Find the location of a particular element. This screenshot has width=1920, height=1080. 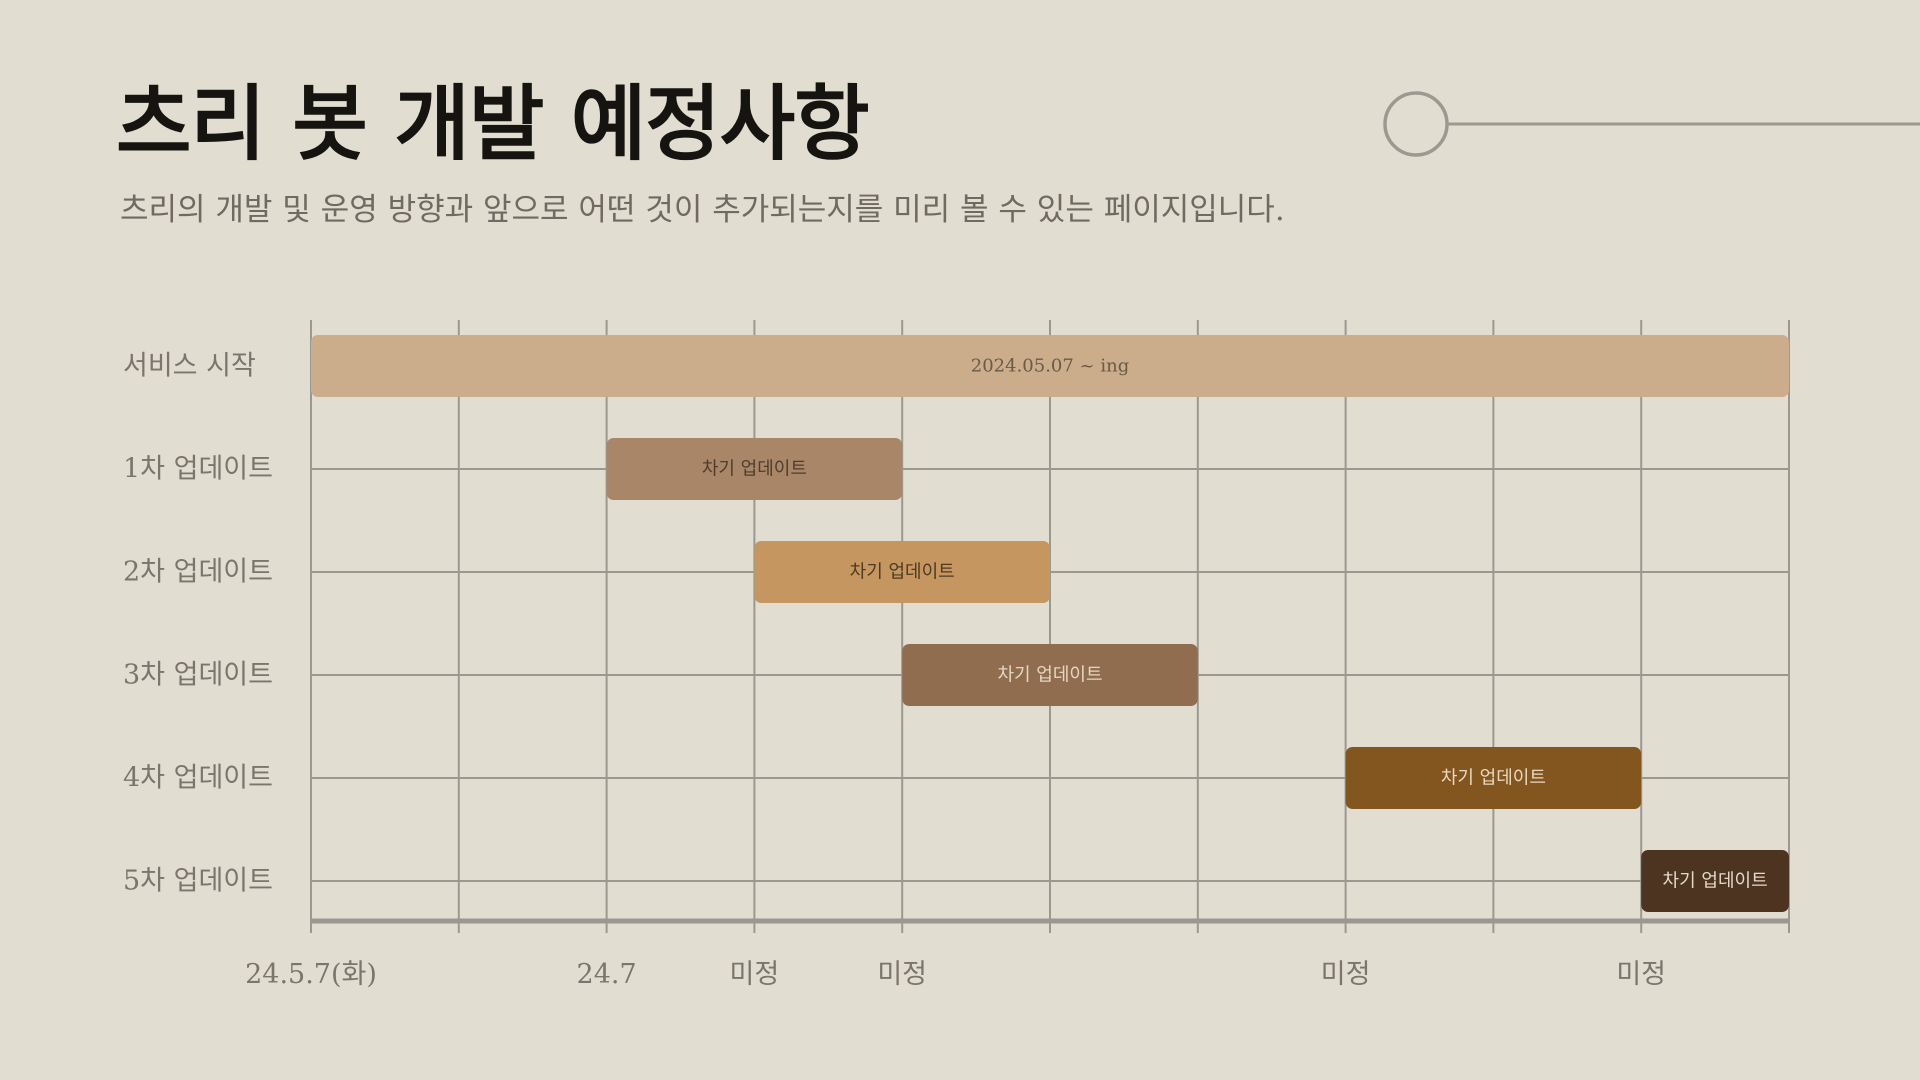

row-label: 1차 업데이트 is located at coordinates (198, 469).